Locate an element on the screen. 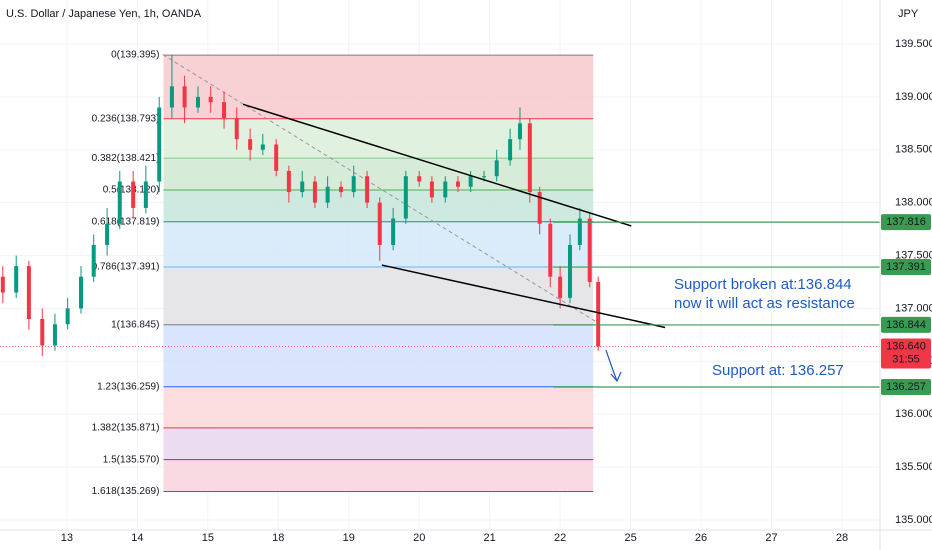 This screenshot has width=932, height=550. last-price-box is located at coordinates (906, 353).